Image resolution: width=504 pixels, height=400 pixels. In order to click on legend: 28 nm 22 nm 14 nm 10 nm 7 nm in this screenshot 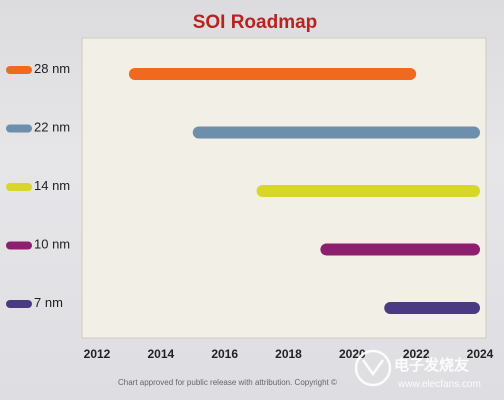, I will do `click(38, 185)`.